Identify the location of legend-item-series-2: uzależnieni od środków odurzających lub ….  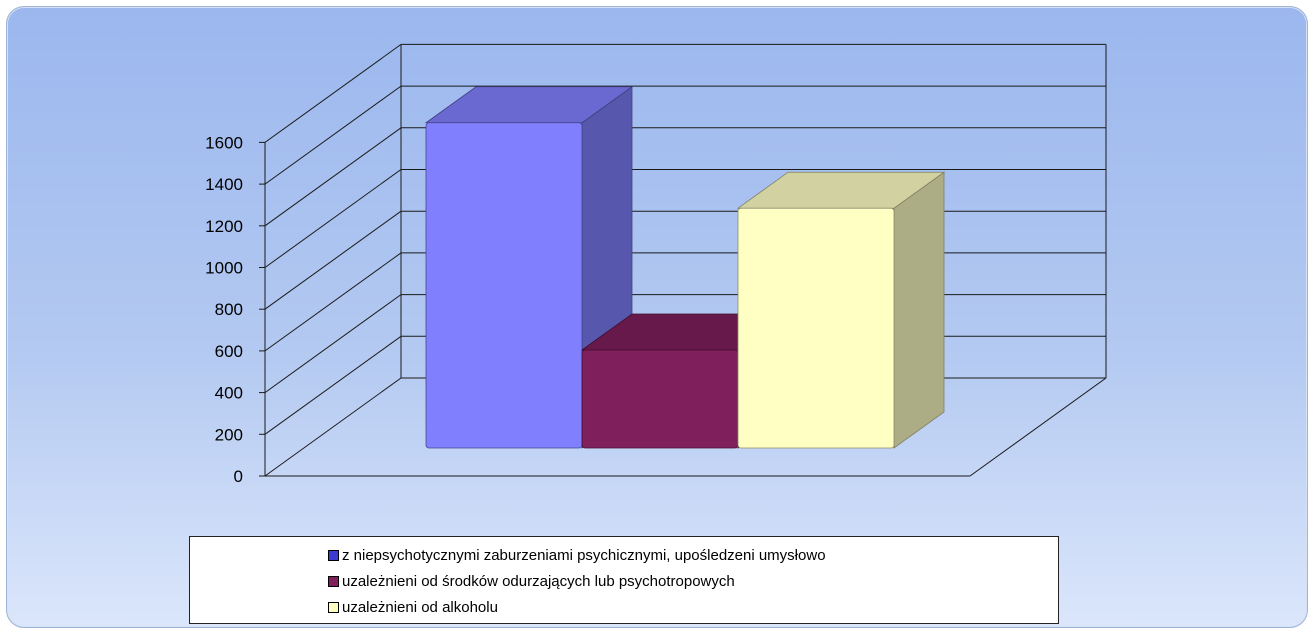
(624, 582).